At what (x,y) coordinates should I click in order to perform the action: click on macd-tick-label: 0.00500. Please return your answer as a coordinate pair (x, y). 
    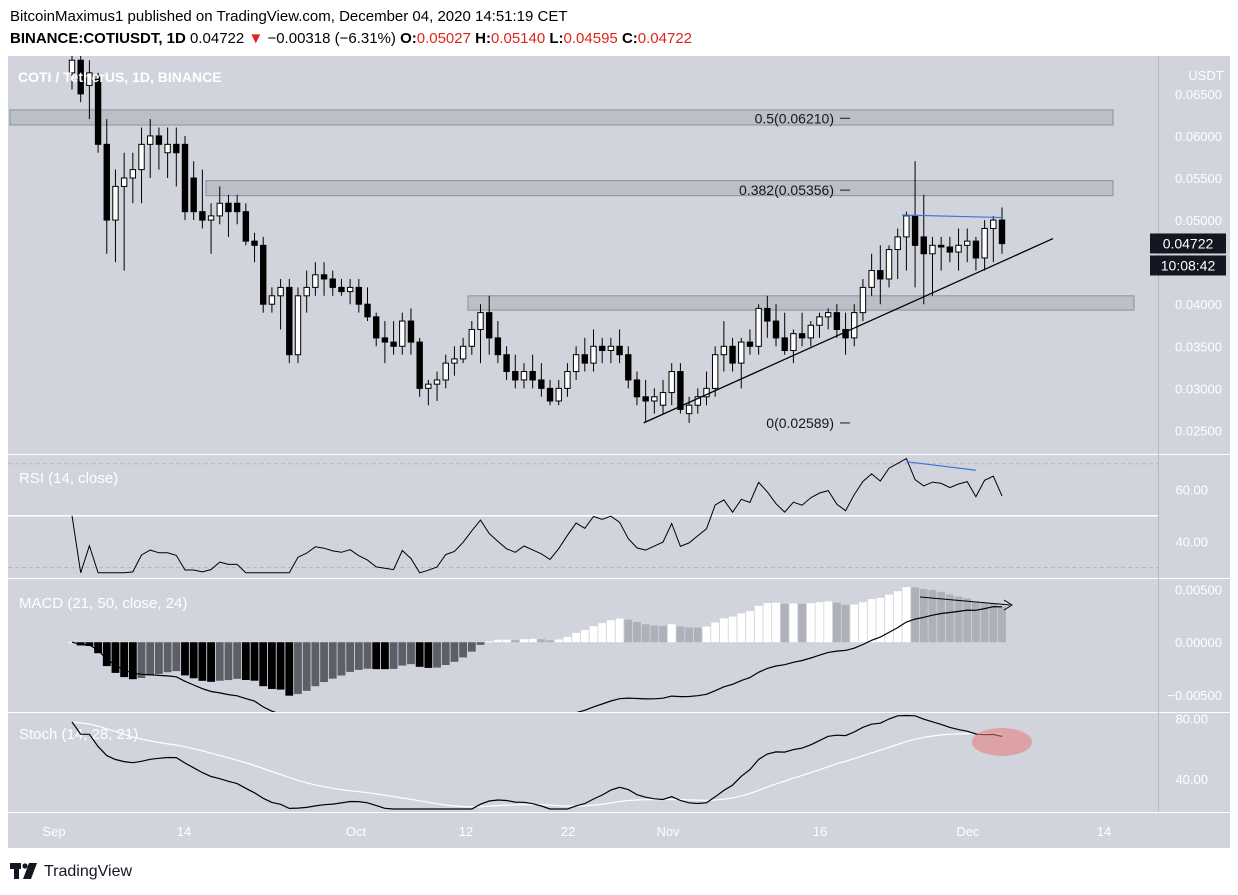
    Looking at the image, I should click on (1198, 589).